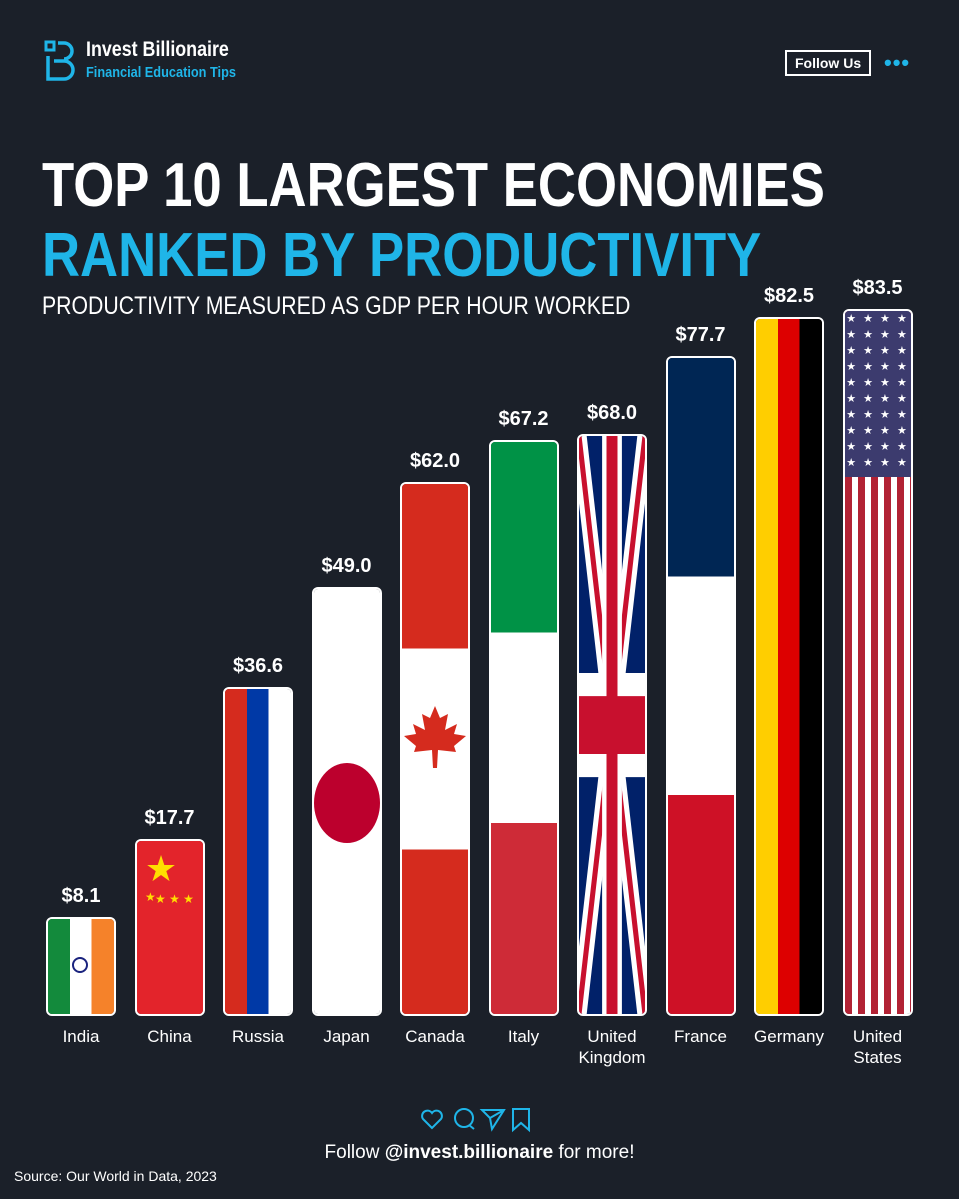 The height and width of the screenshot is (1199, 959). Describe the element at coordinates (612, 724) in the screenshot. I see `bar-united-kingdom` at that location.